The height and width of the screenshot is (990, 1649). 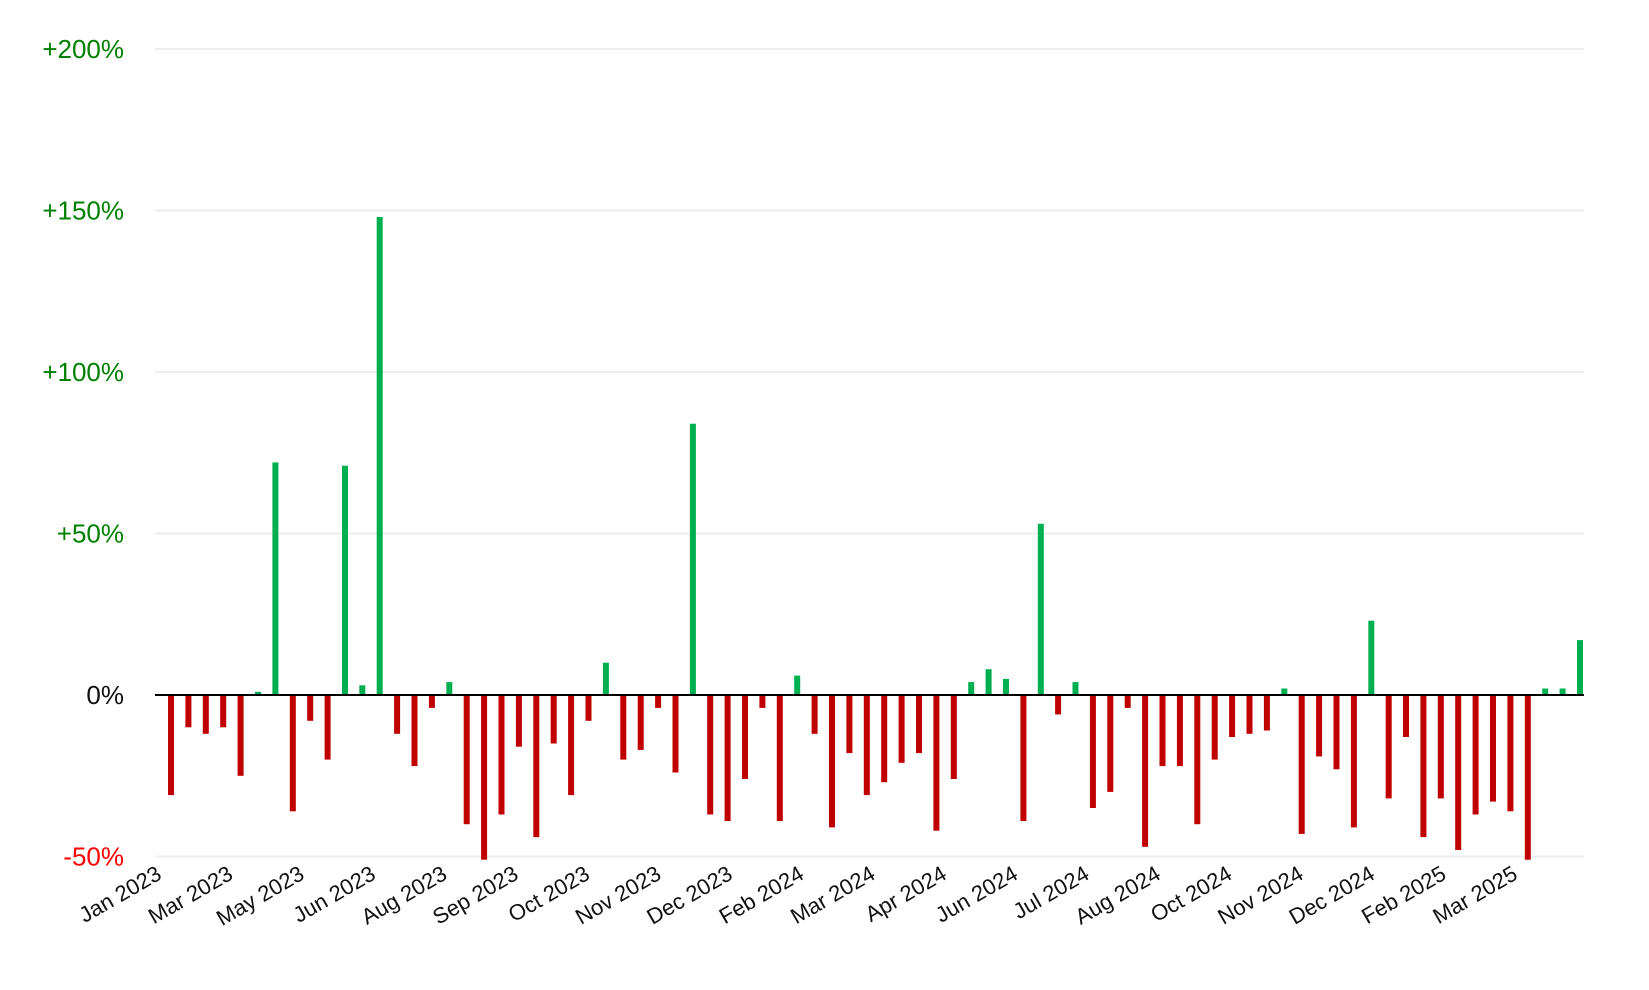 I want to click on y-tick-label: -50%, so click(x=93, y=857).